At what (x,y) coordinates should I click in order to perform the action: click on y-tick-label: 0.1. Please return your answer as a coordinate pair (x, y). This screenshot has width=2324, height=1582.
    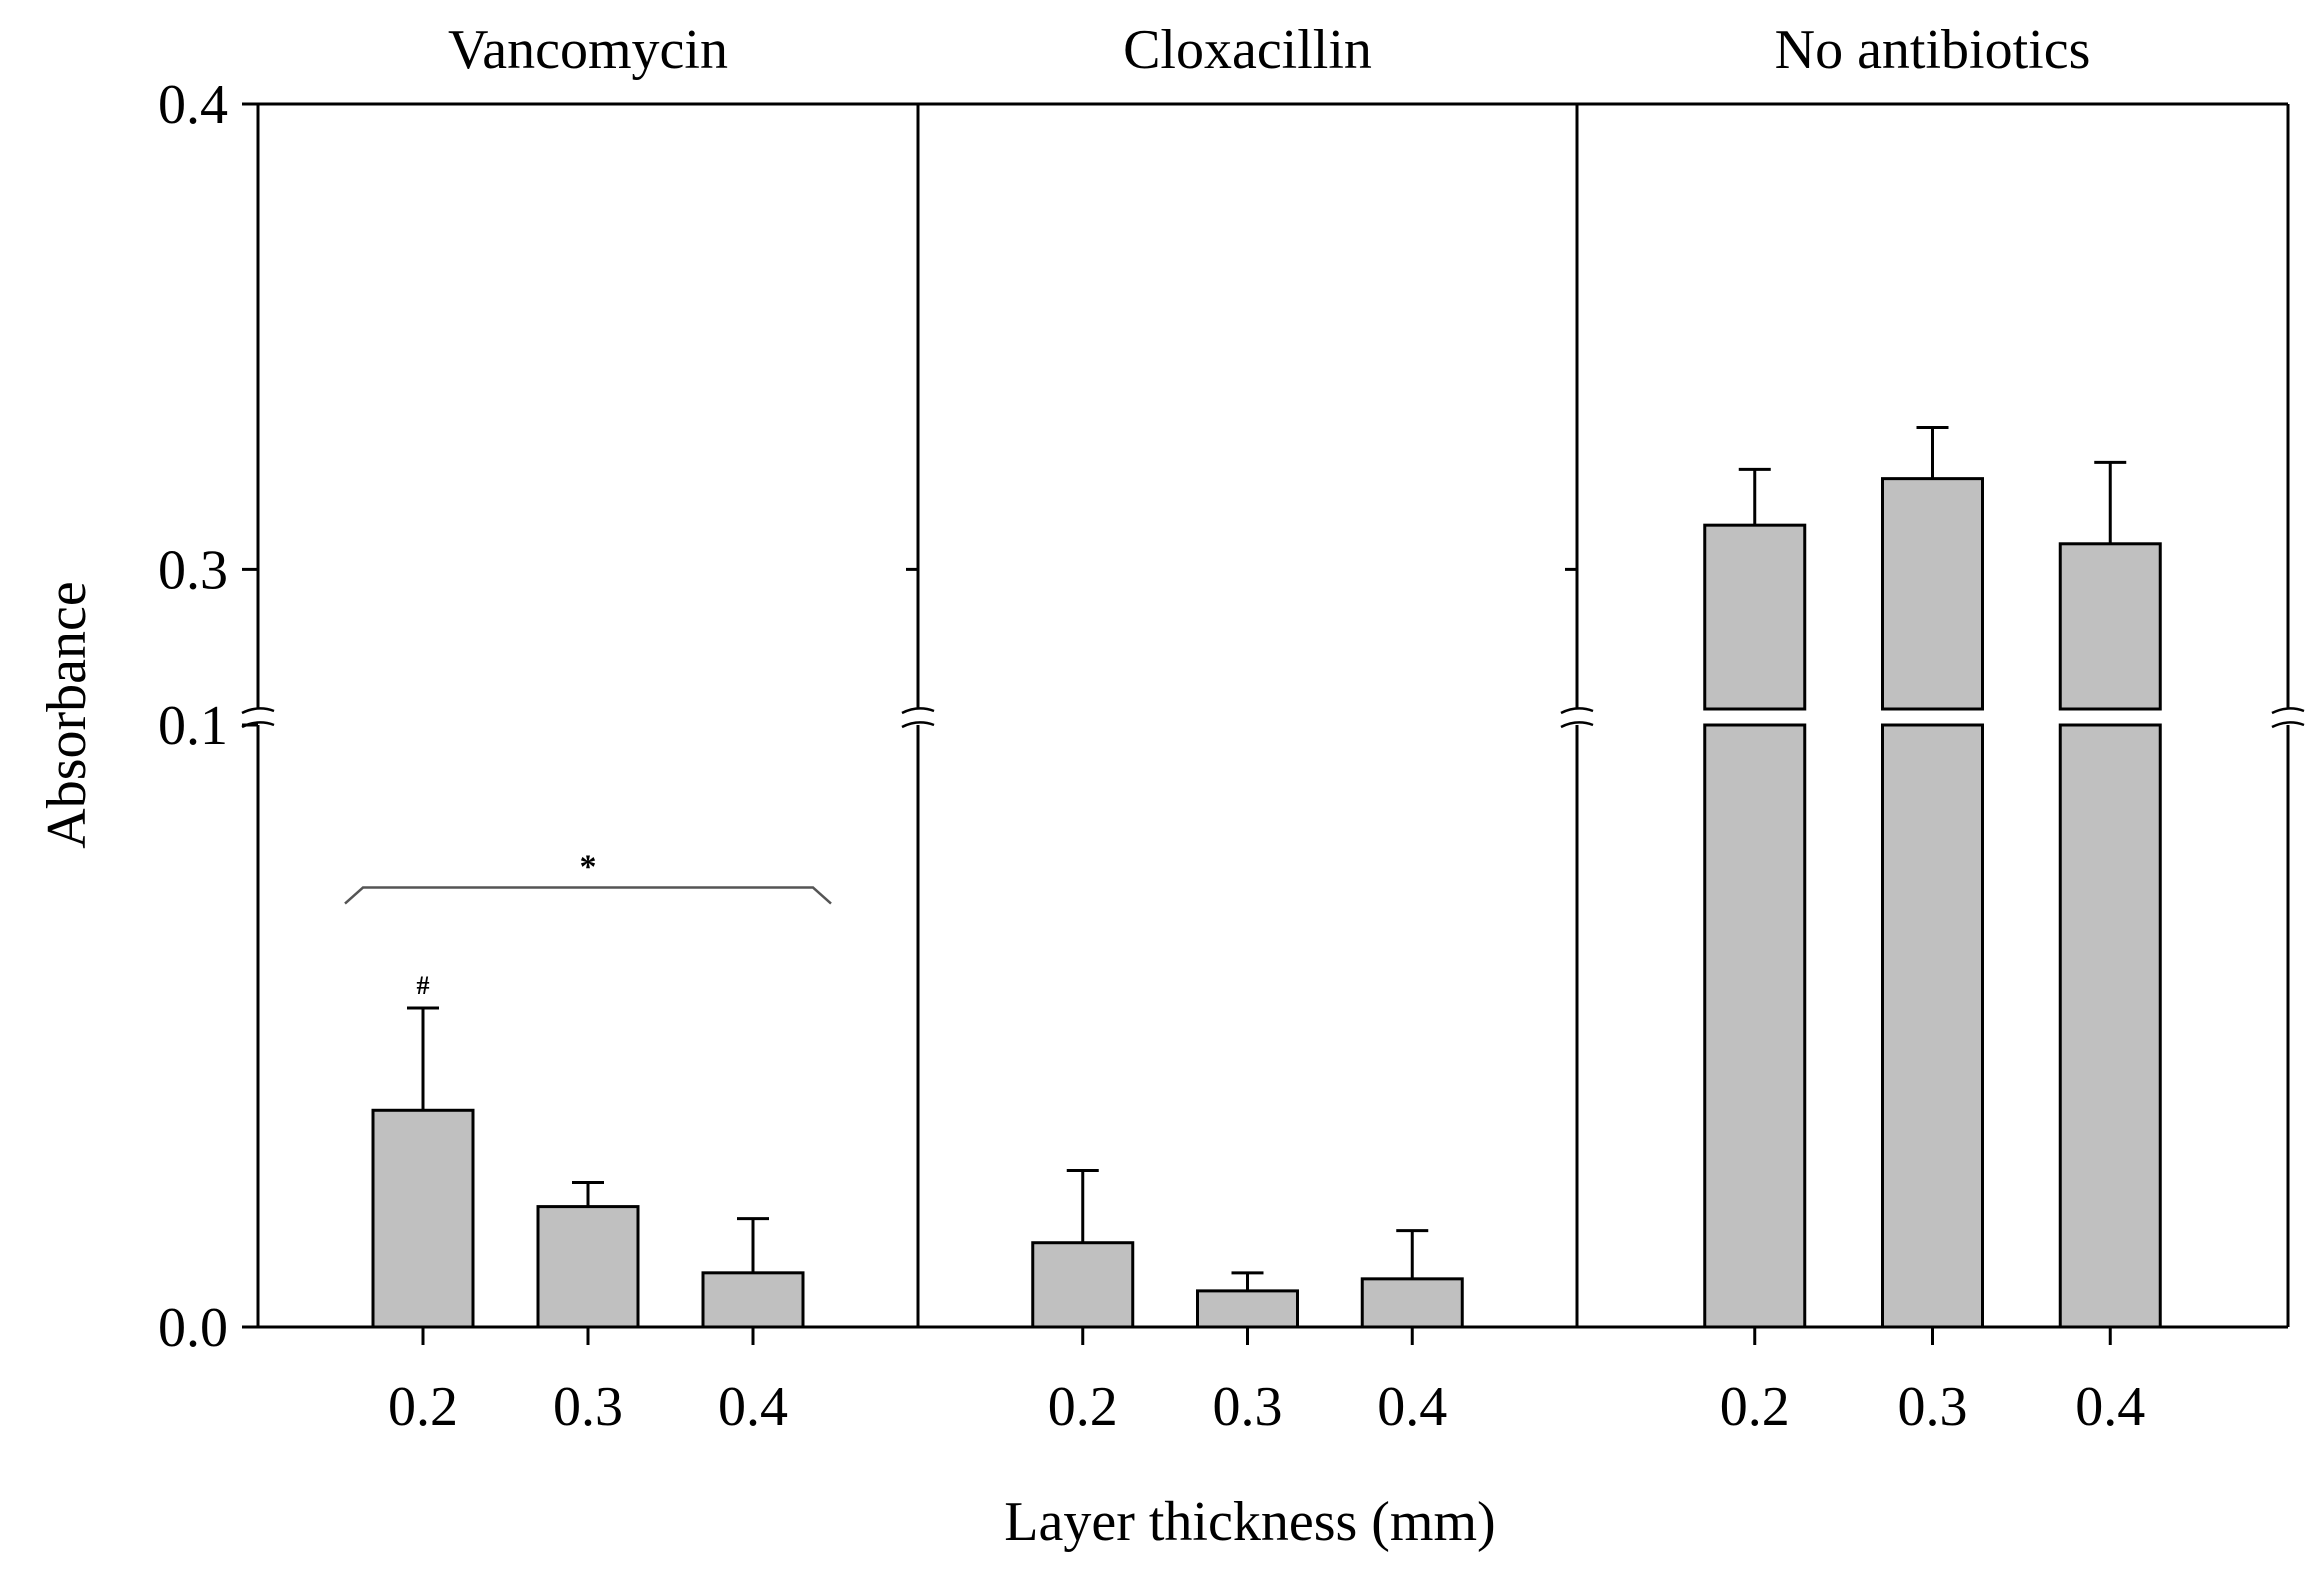
    Looking at the image, I should click on (193, 726).